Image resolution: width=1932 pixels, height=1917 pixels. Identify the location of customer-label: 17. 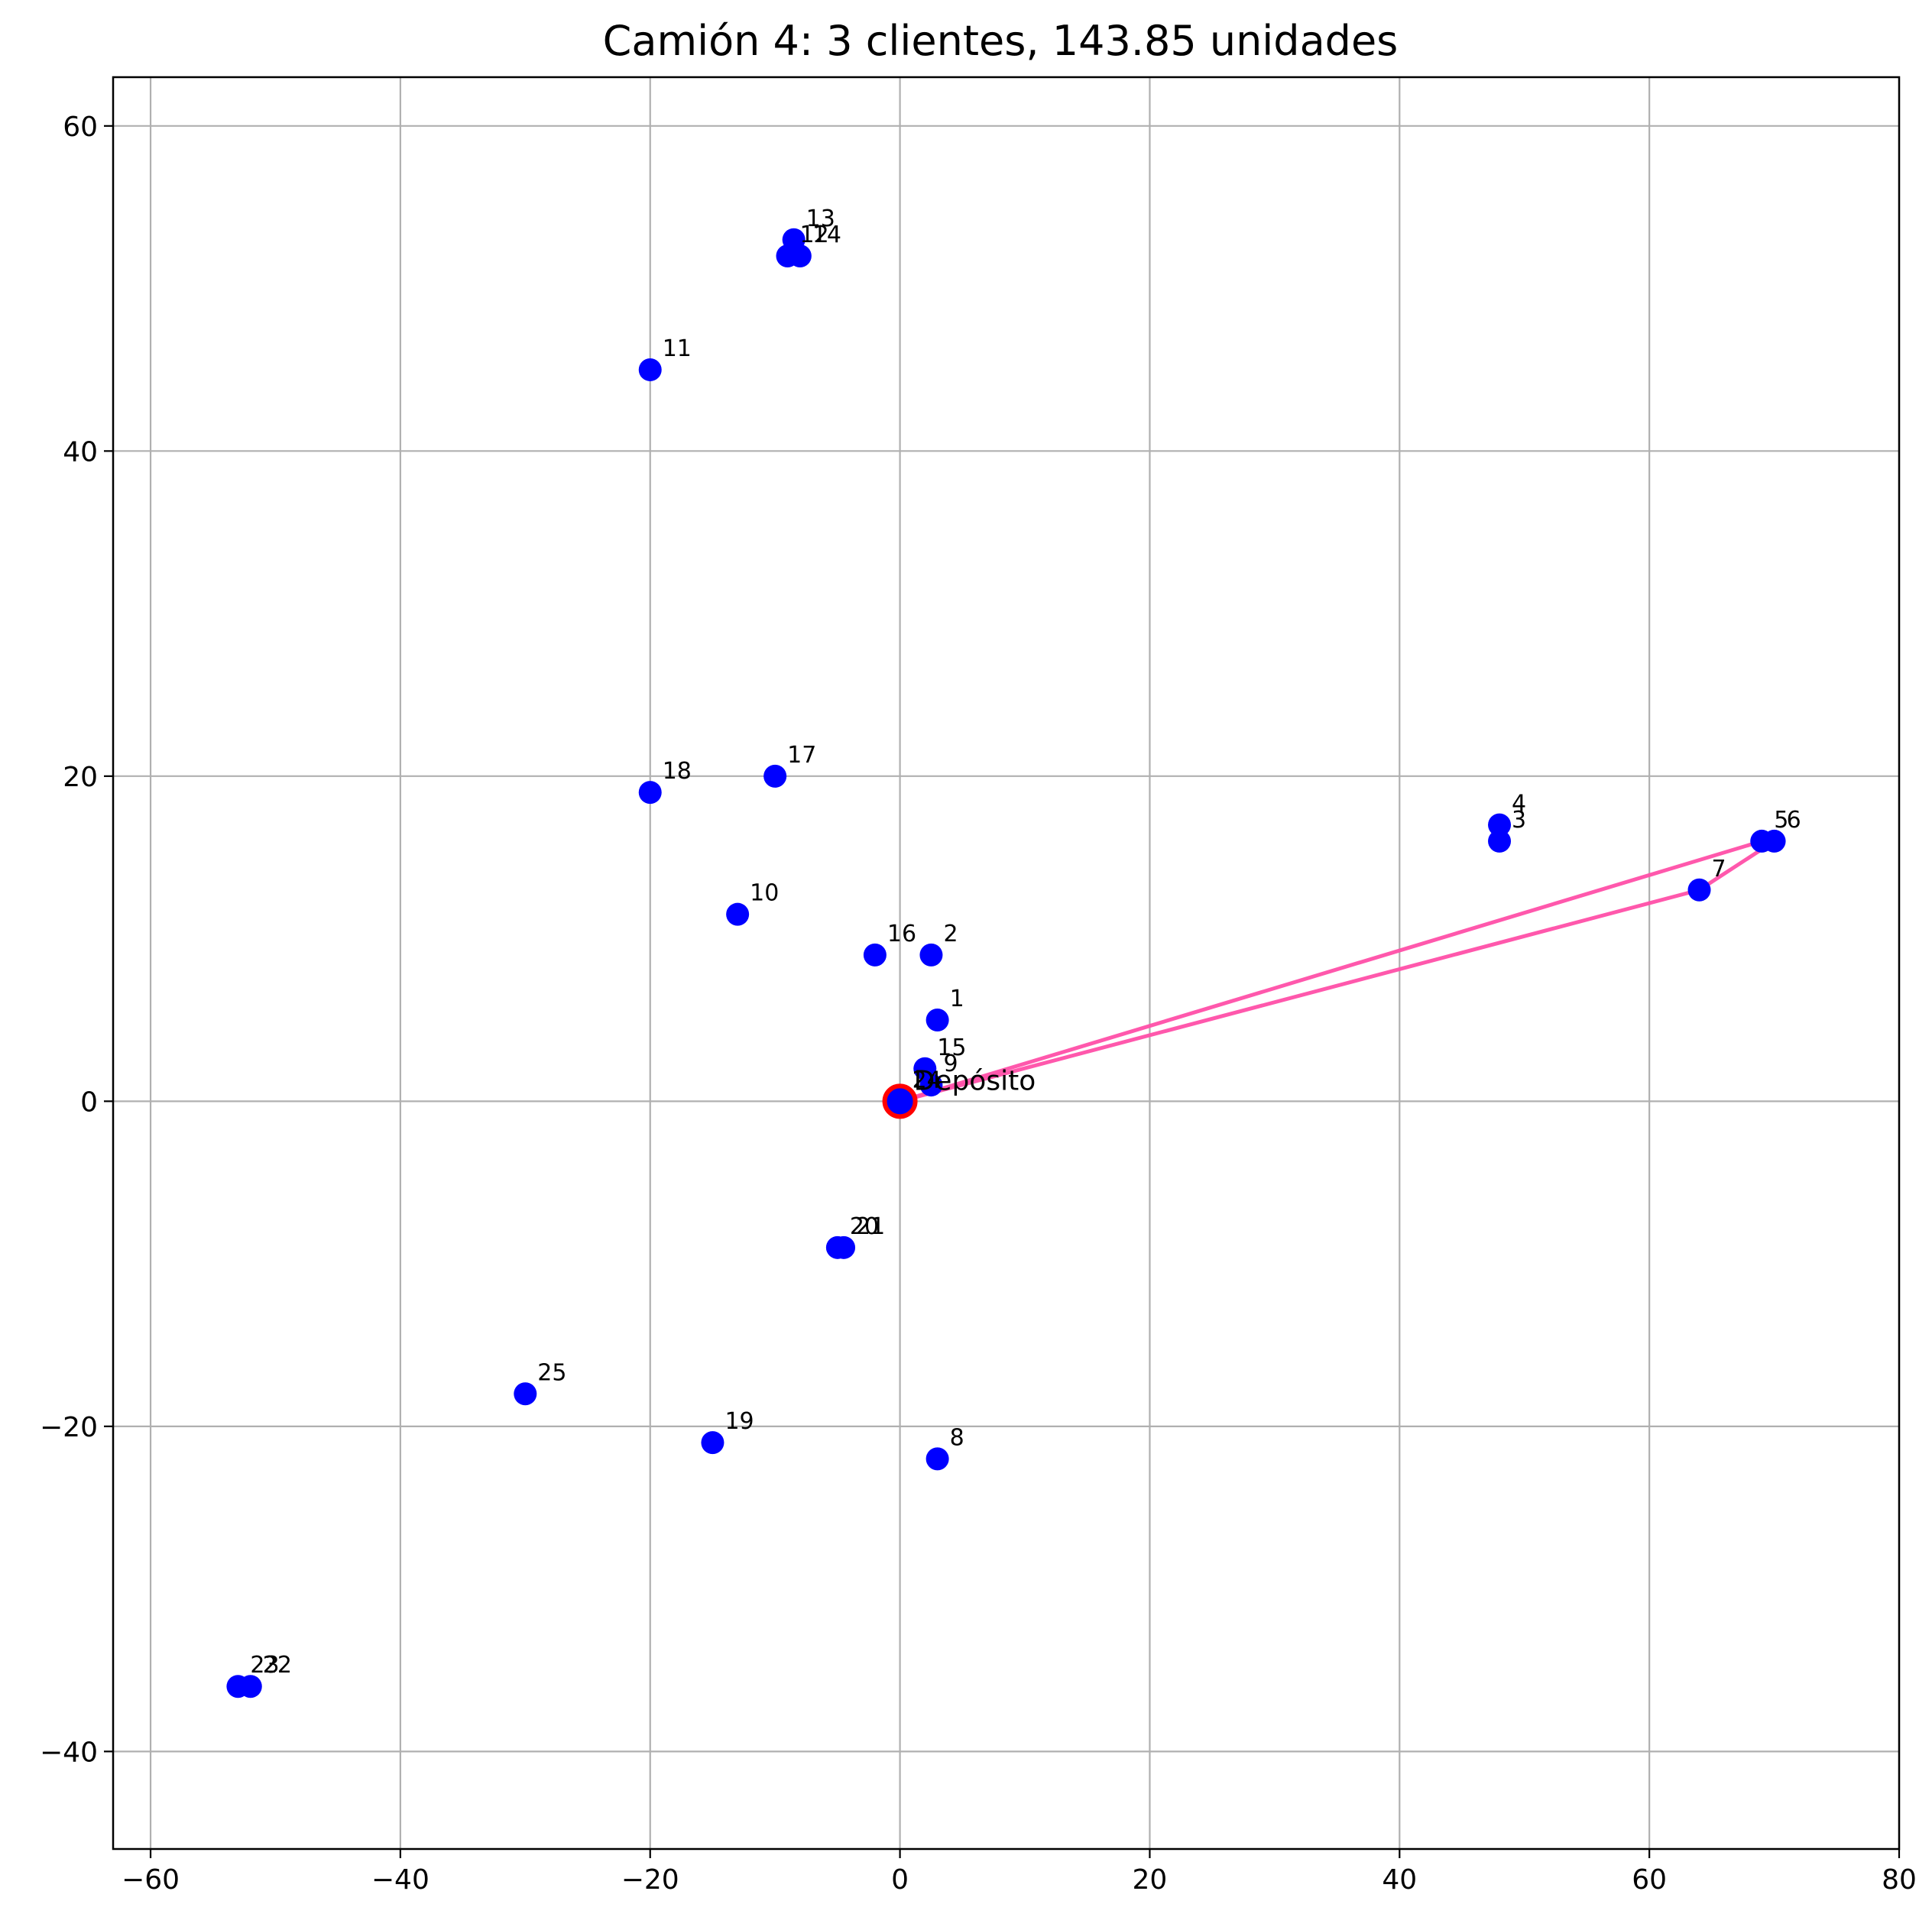
(802, 755).